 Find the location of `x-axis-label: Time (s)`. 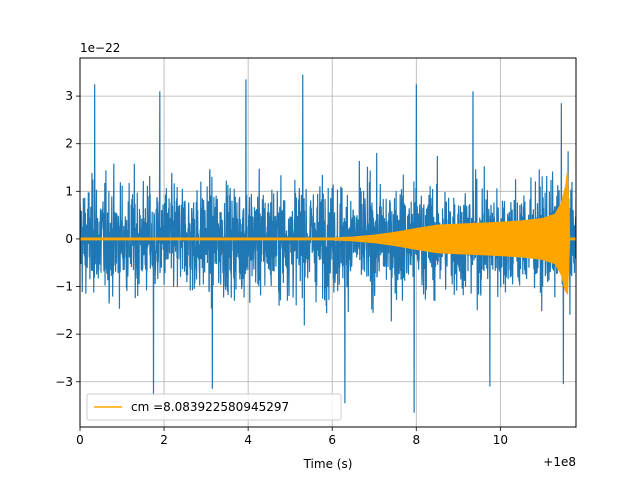

x-axis-label: Time (s) is located at coordinates (328, 464).